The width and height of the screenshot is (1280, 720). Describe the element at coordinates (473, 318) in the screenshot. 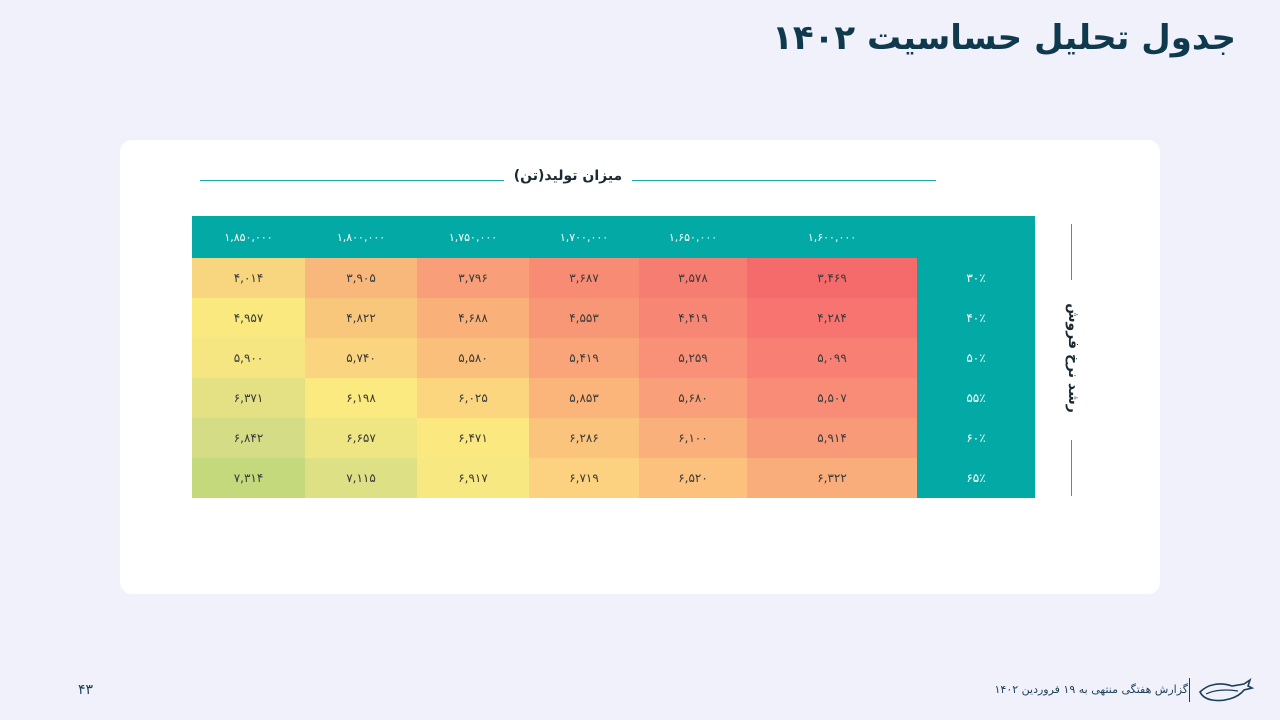

I see `table-cell: ۴,۶۸۸` at that location.